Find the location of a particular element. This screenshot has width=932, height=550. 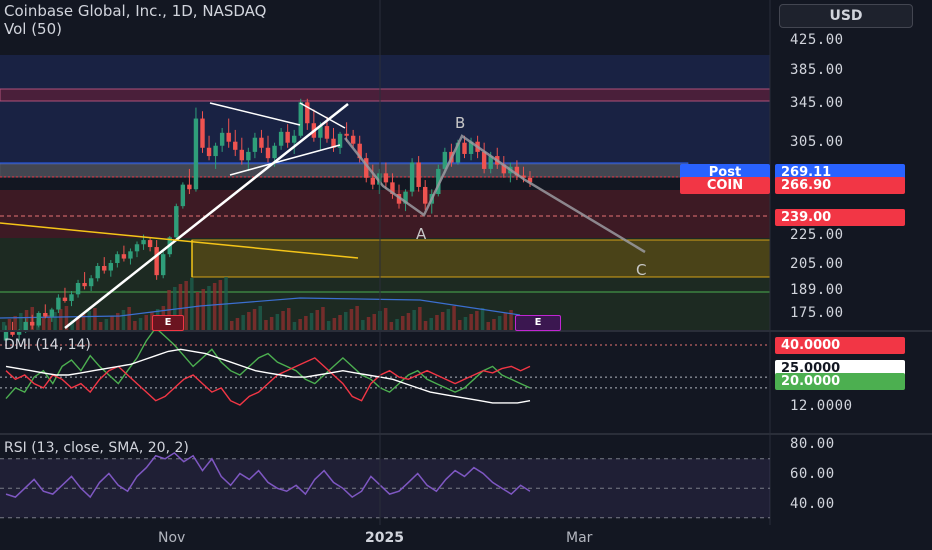

price-tick-label: 385.00 is located at coordinates (817, 70).